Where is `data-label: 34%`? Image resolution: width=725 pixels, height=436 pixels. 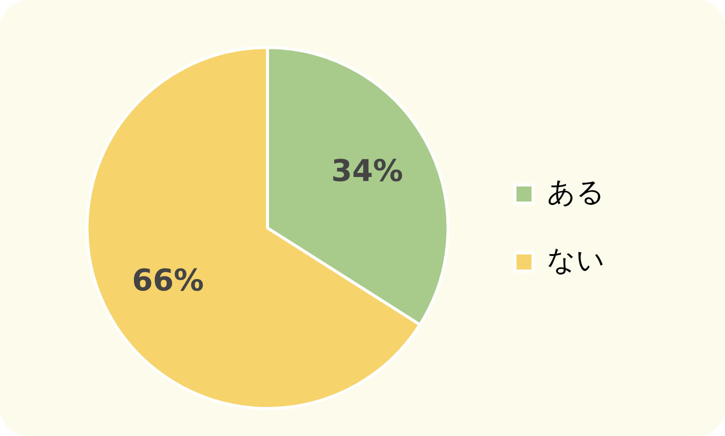 data-label: 34% is located at coordinates (367, 172).